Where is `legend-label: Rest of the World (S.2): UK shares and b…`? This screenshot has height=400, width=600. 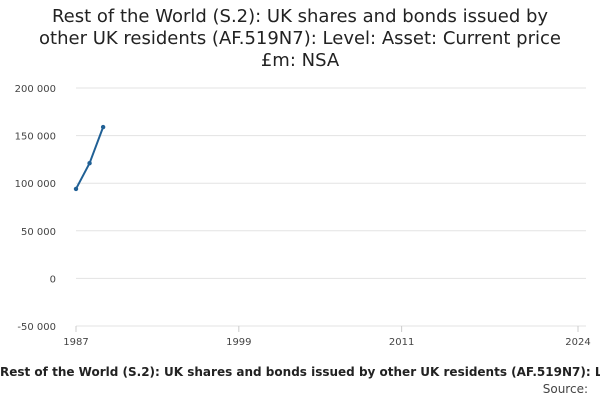 legend-label: Rest of the World (S.2): UK shares and b… is located at coordinates (300, 372).